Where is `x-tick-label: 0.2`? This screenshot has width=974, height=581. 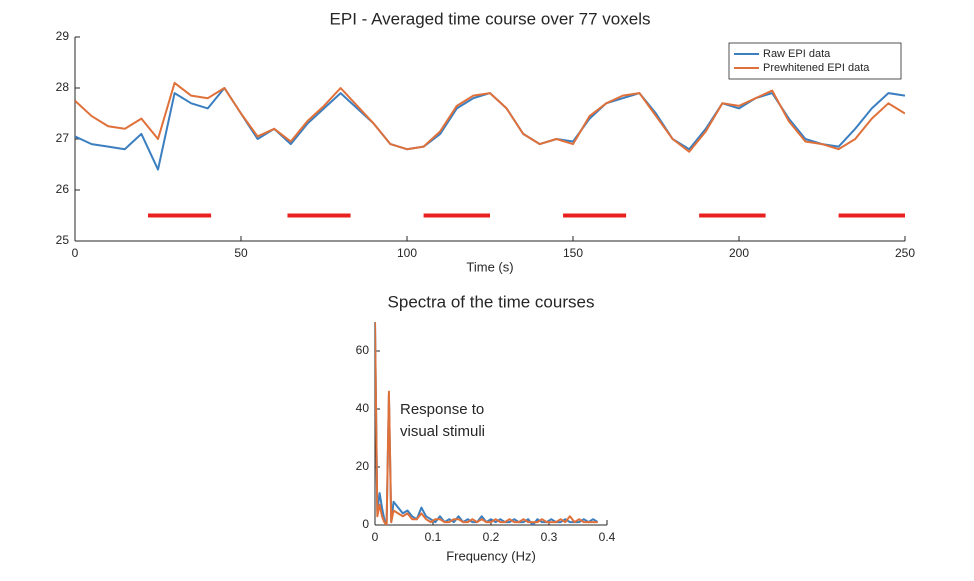
x-tick-label: 0.2 is located at coordinates (491, 537).